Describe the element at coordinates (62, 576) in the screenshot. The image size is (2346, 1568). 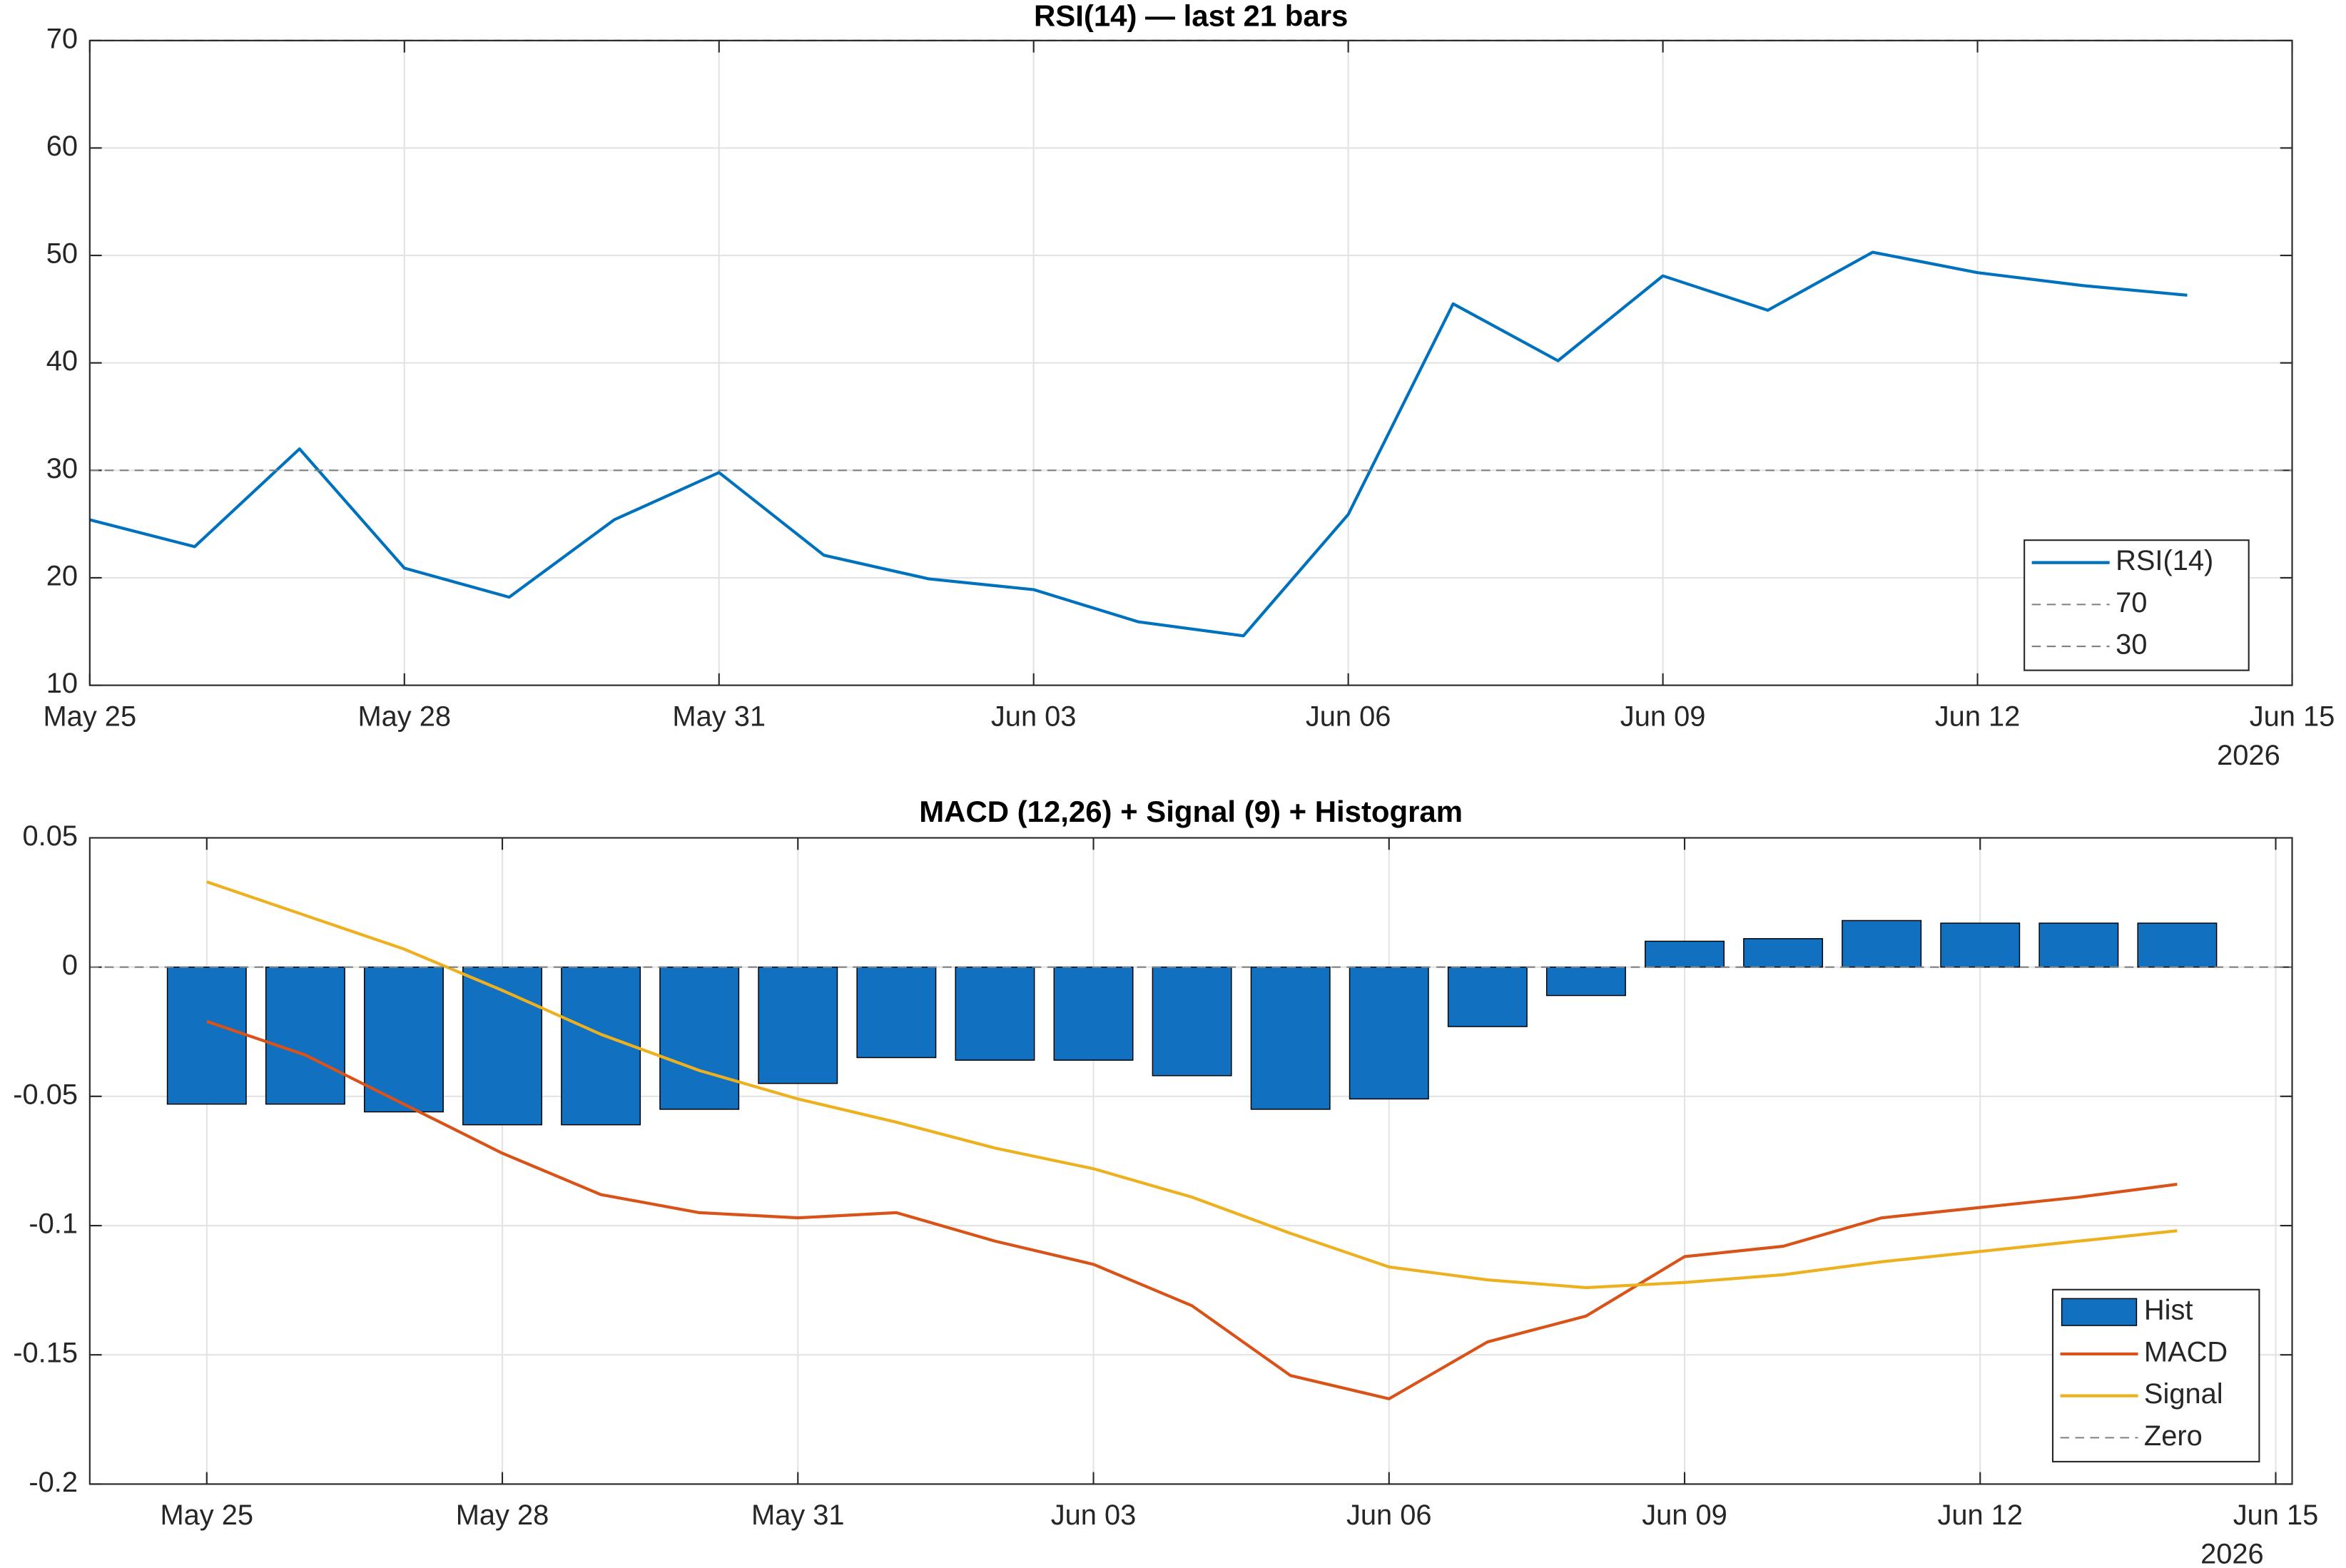
I see `y-tick-label: 20` at that location.